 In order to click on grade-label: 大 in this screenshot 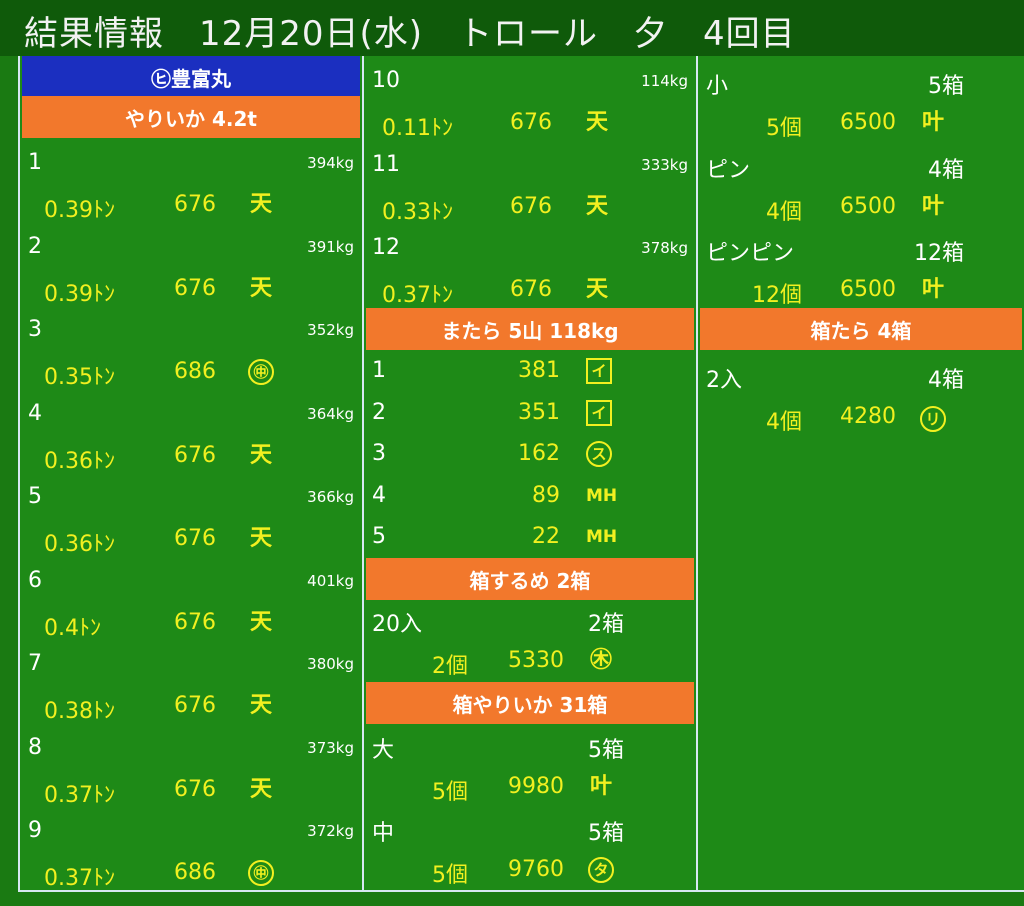, I will do `click(383, 750)`.